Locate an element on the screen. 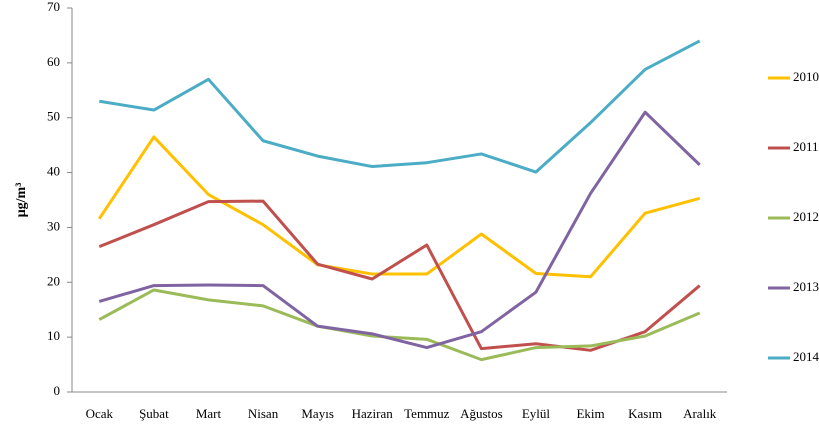  legend-label: 2012 is located at coordinates (806, 216).